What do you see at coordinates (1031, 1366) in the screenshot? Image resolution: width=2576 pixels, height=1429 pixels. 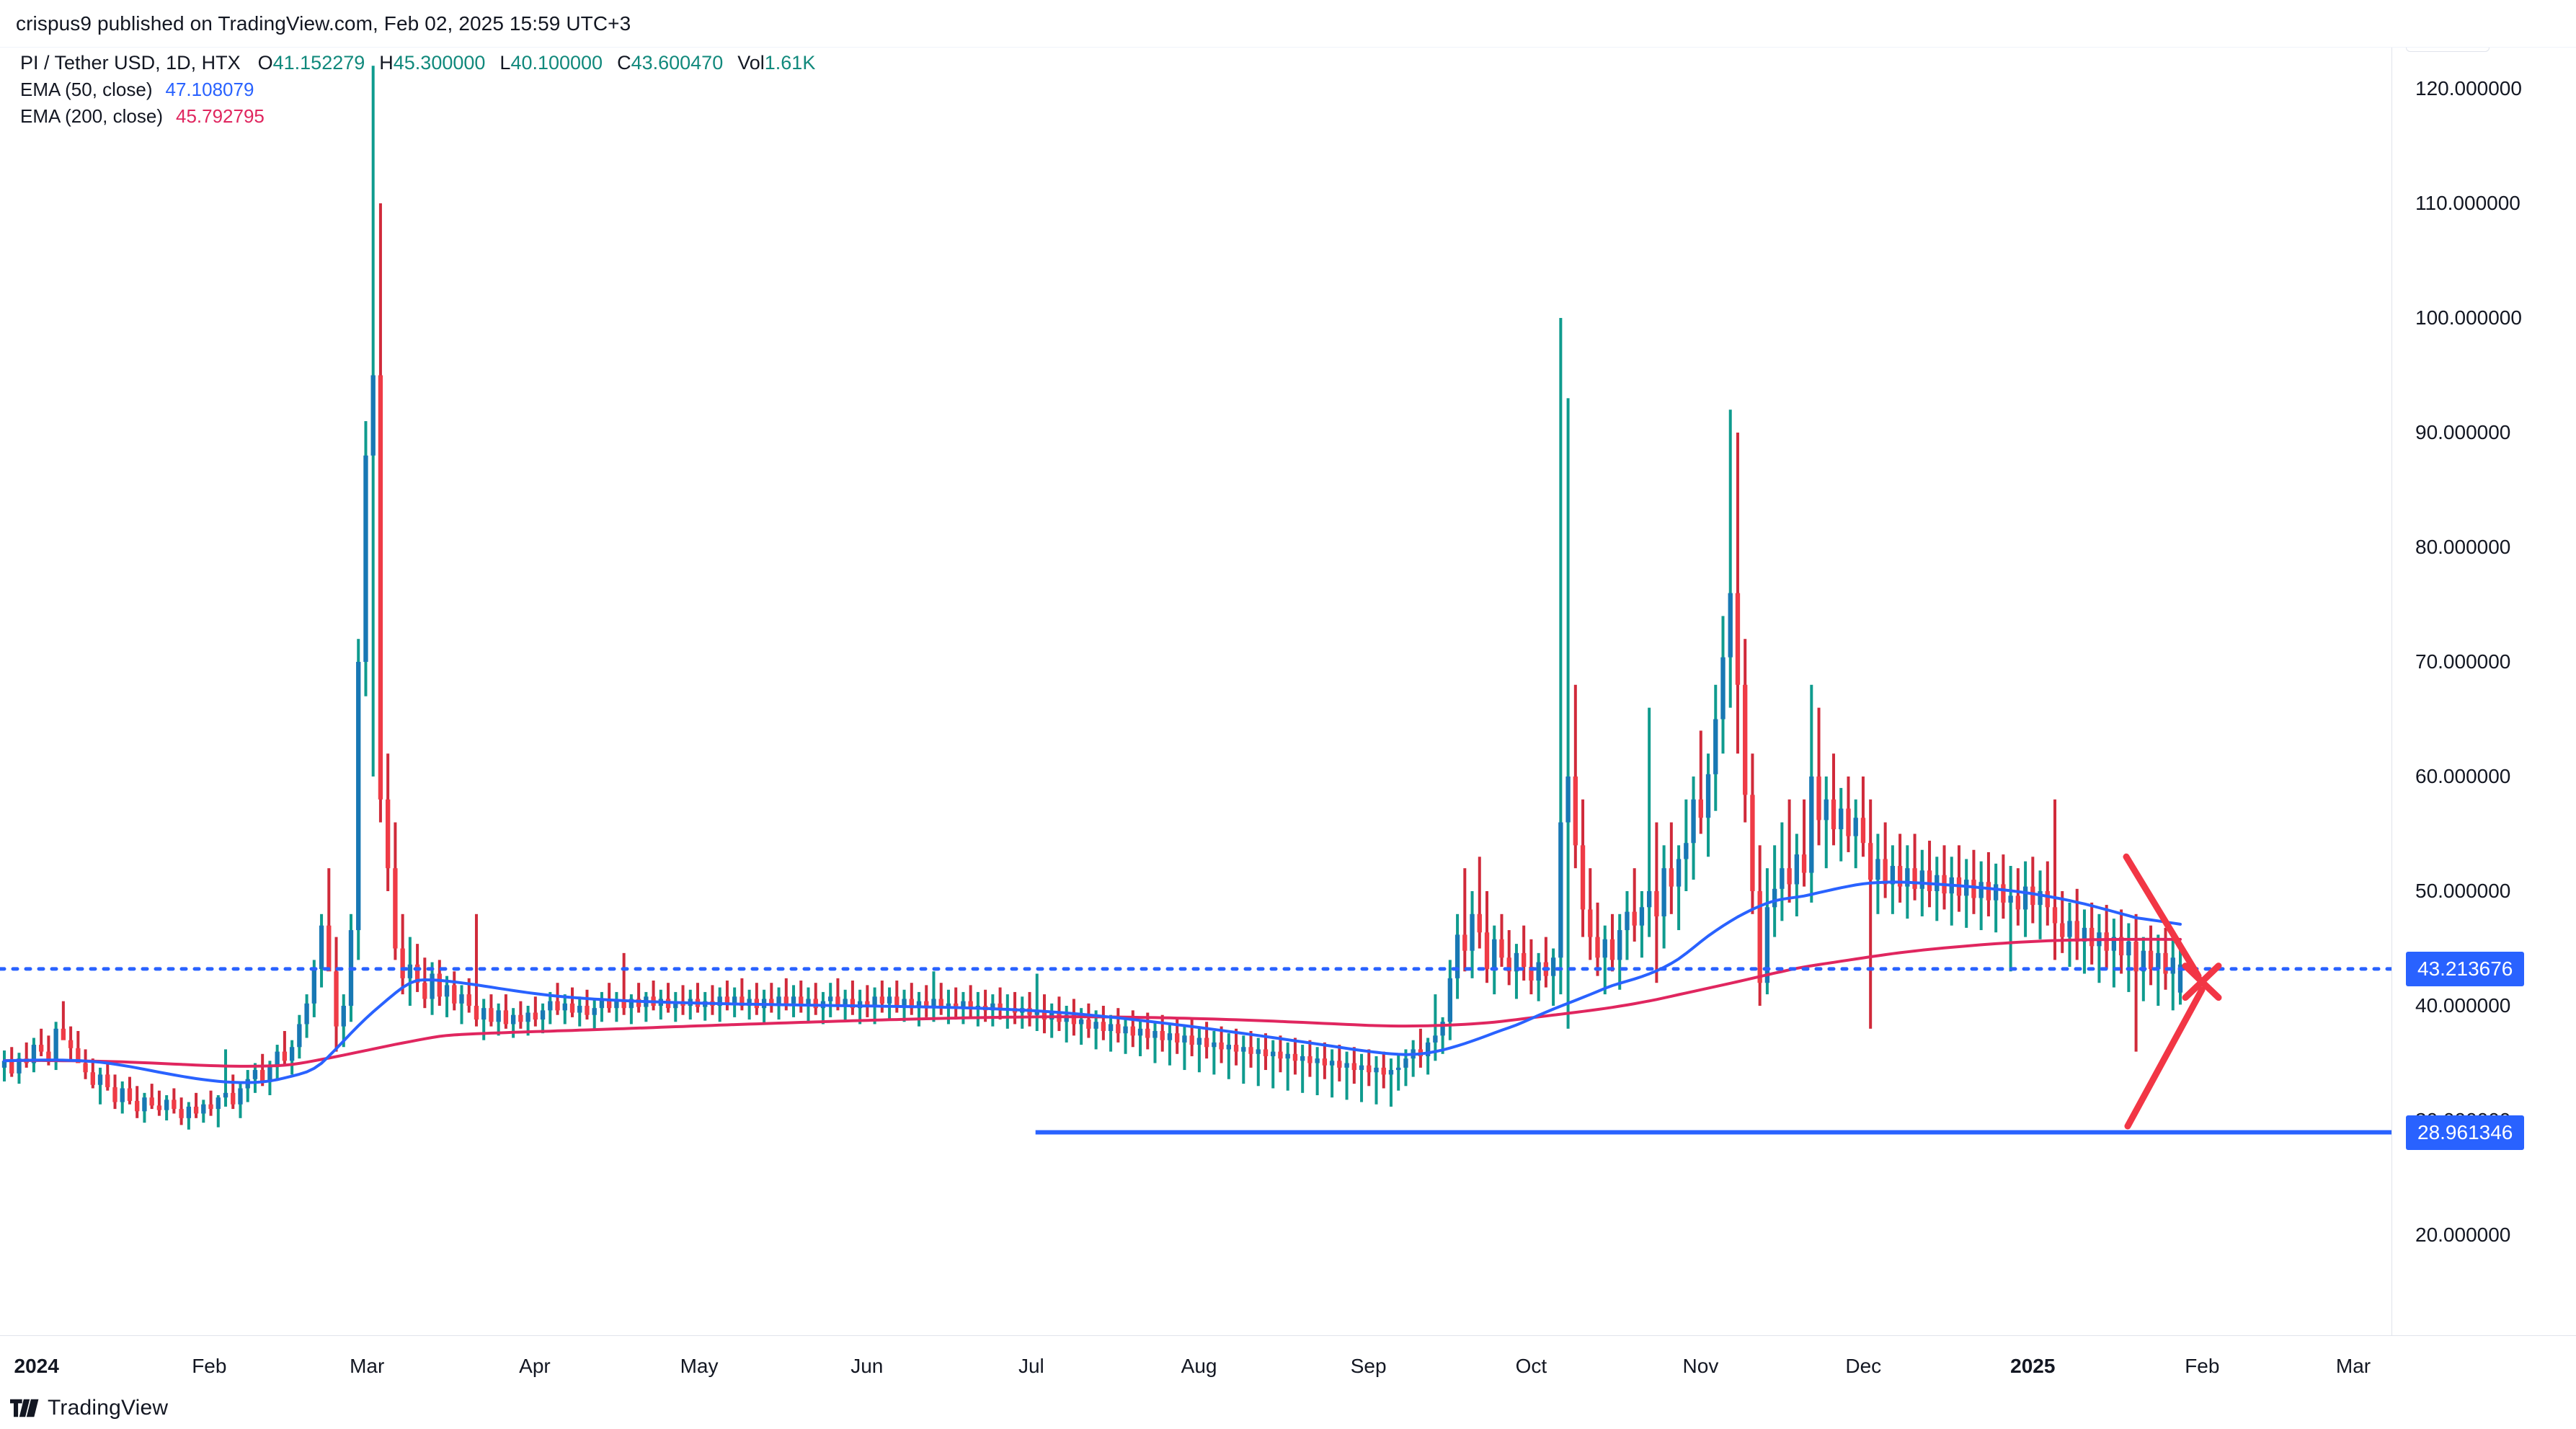 I see `time-tick-jul: Jul` at bounding box center [1031, 1366].